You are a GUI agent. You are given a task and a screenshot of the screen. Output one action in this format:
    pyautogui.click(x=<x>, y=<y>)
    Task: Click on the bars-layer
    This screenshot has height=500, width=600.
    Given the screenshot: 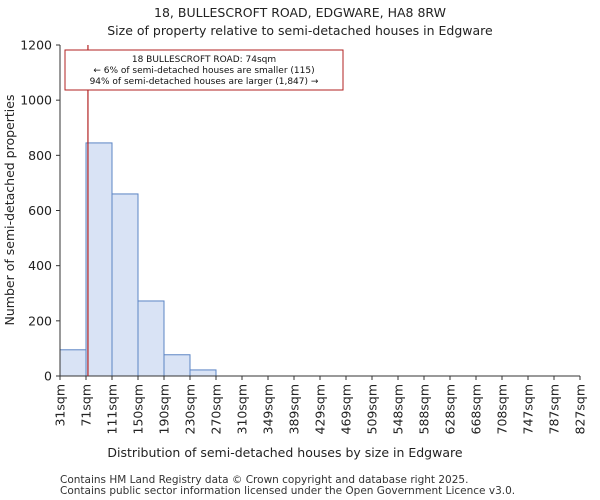 What is the action you would take?
    pyautogui.click(x=138, y=259)
    